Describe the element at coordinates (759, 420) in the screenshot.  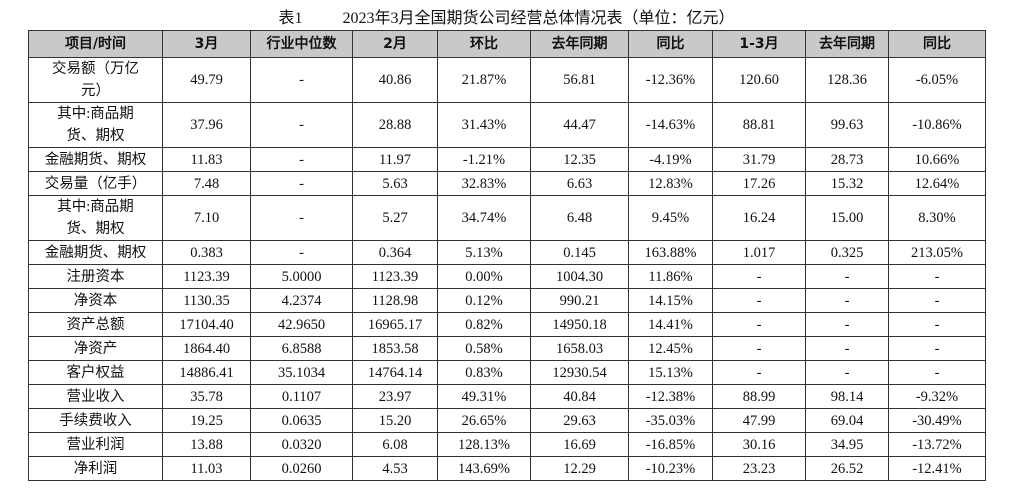
I see `cell: 47.99` at that location.